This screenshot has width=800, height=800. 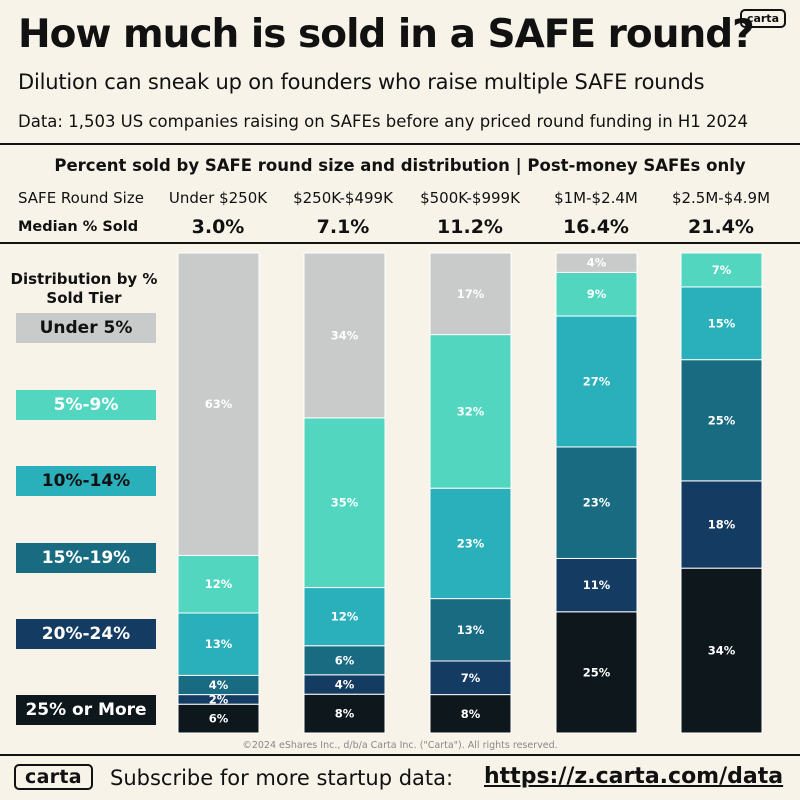 I want to click on bar-data-label: 17%, so click(x=471, y=294).